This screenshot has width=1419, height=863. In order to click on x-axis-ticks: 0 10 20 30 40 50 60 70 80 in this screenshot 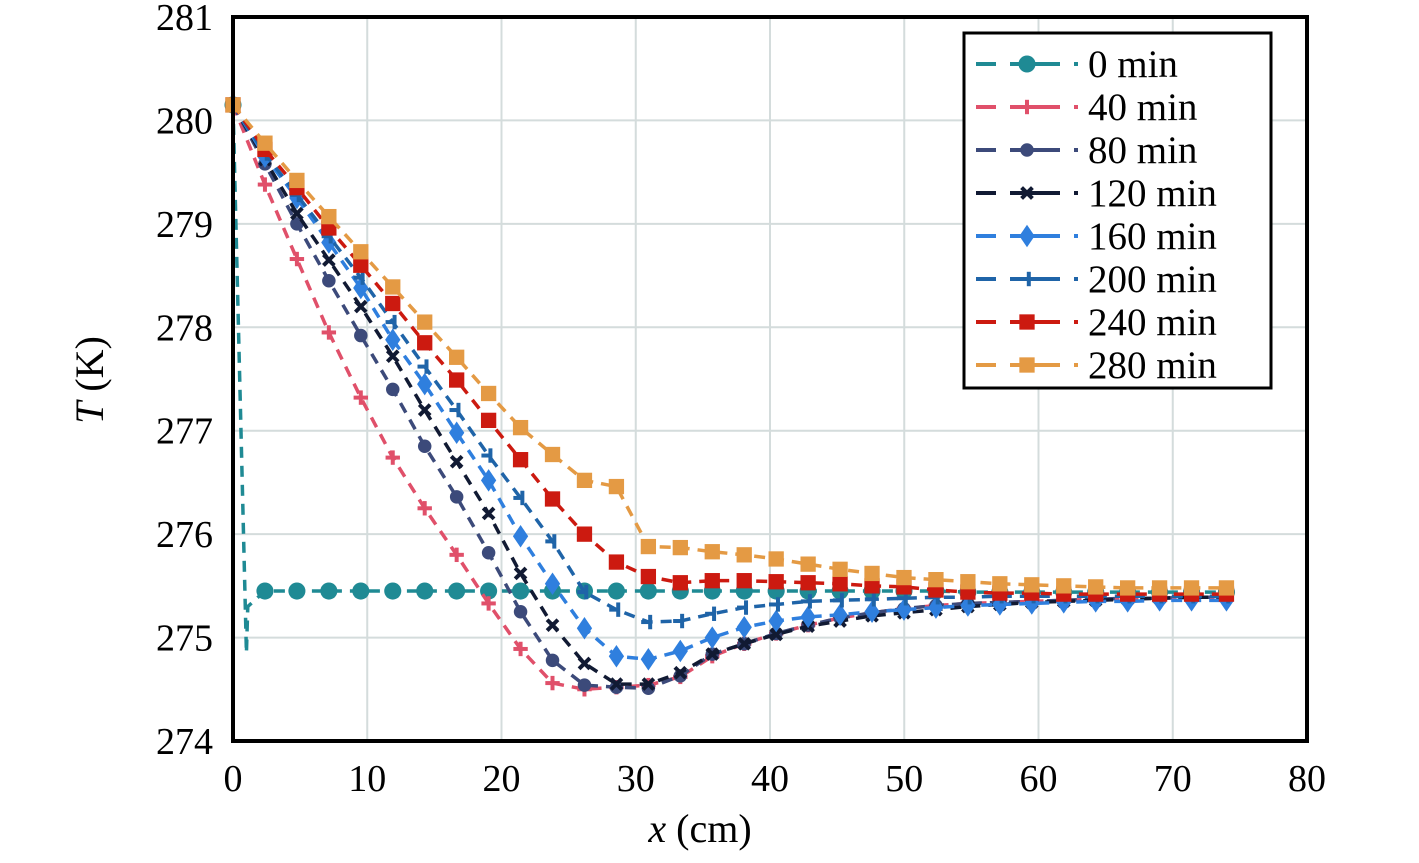, I will do `click(775, 779)`.